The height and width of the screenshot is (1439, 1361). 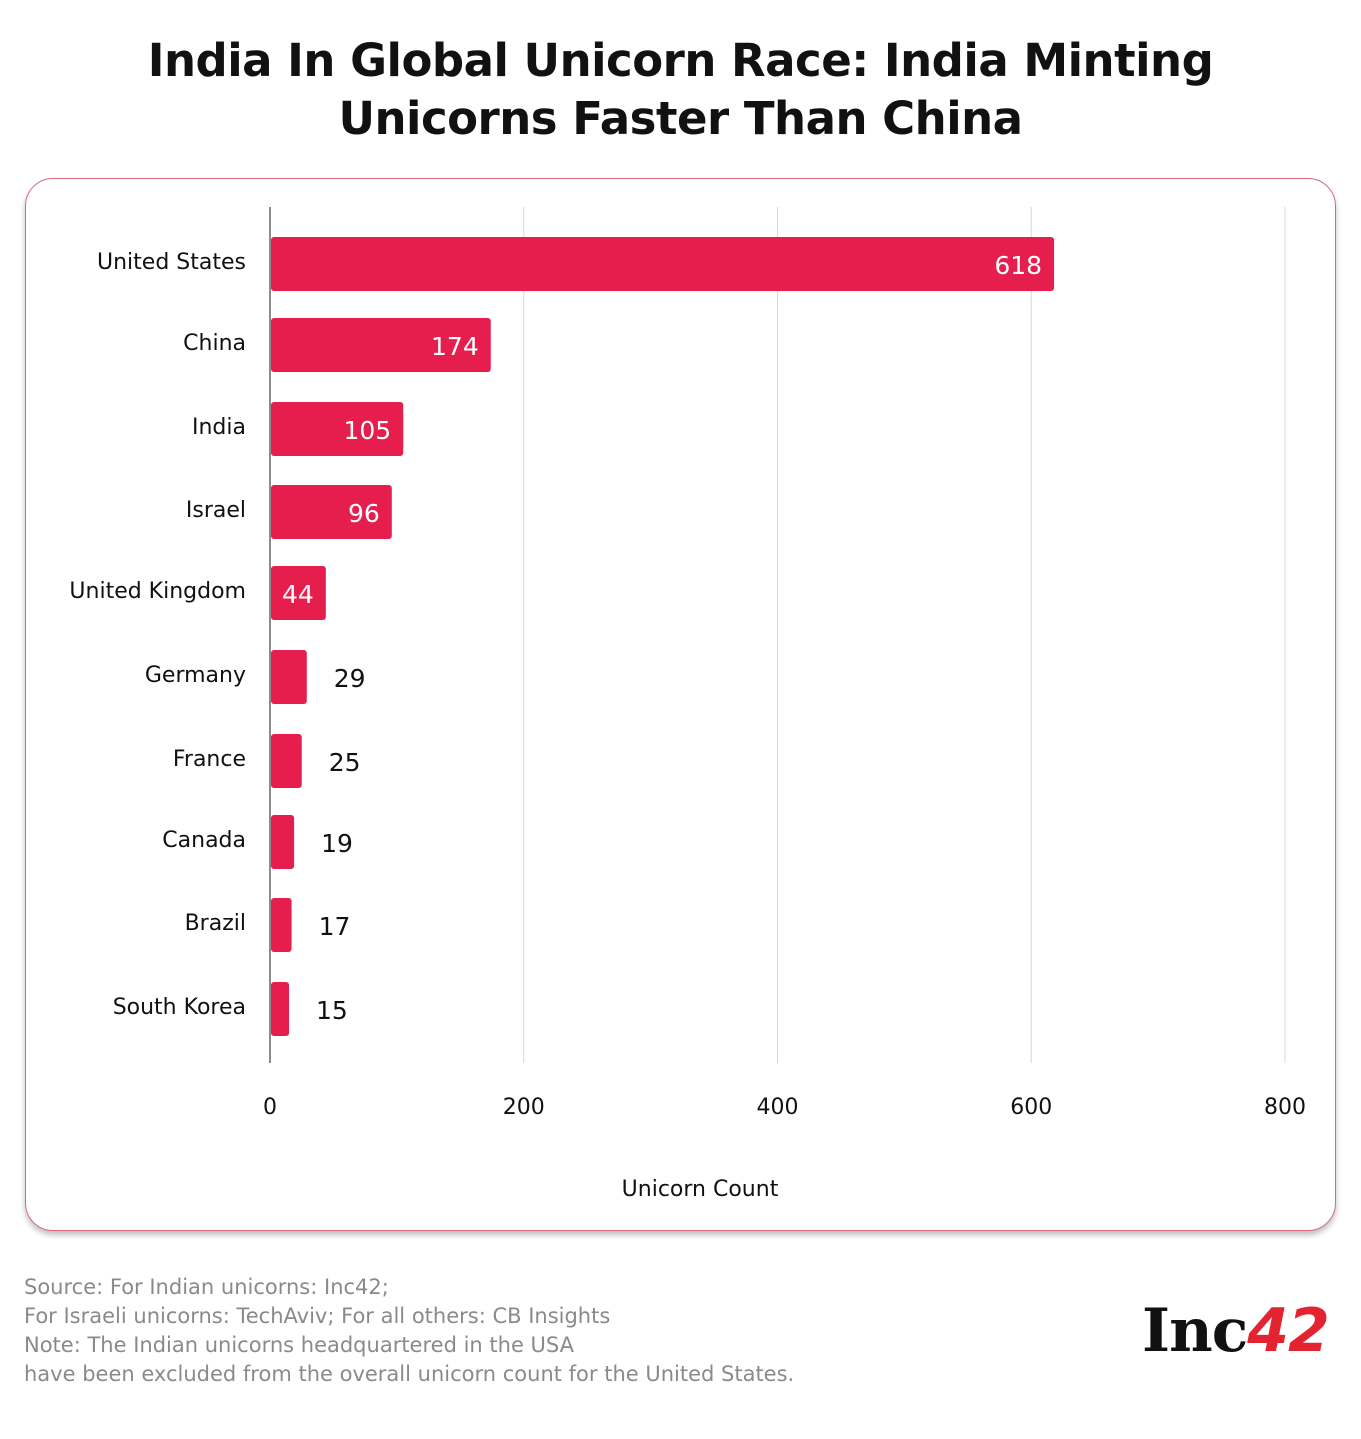 I want to click on inc42-logo: Inc42, so click(x=1236, y=1331).